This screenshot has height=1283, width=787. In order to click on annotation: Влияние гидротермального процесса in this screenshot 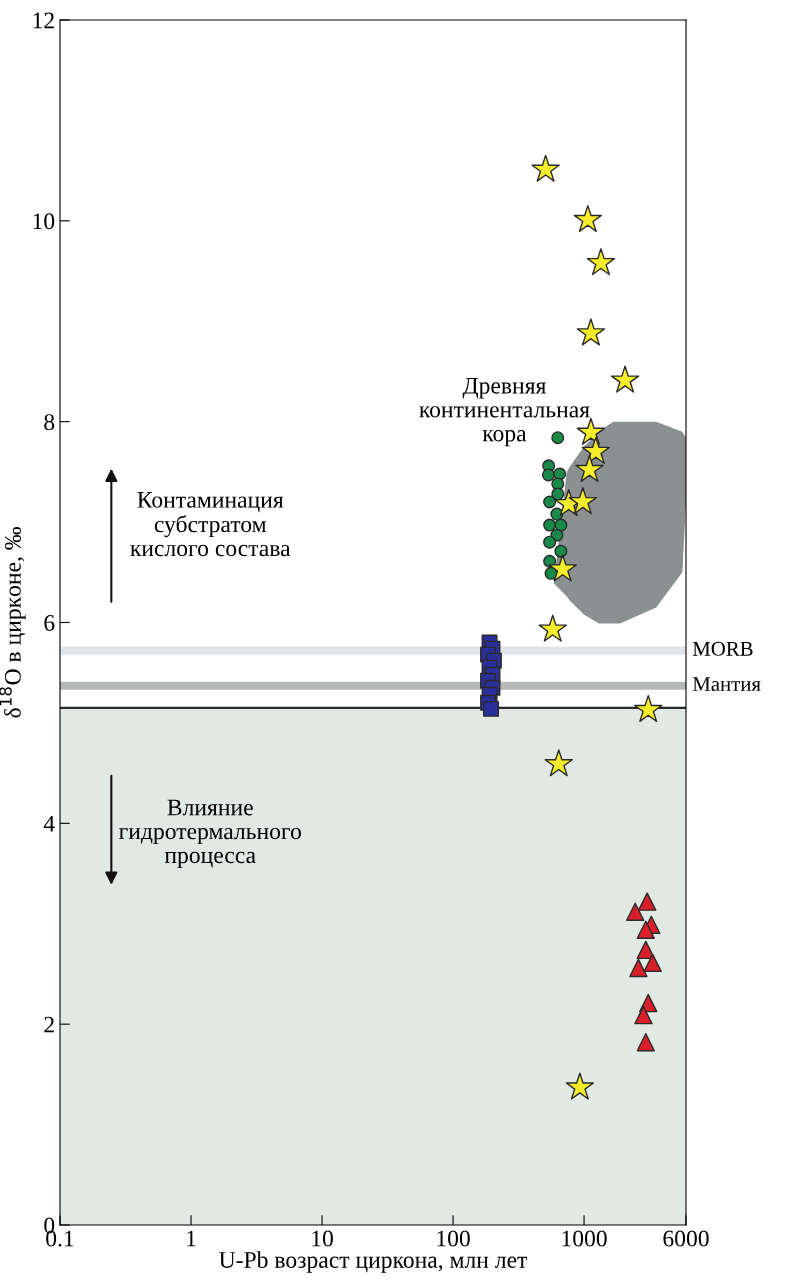, I will do `click(210, 833)`.